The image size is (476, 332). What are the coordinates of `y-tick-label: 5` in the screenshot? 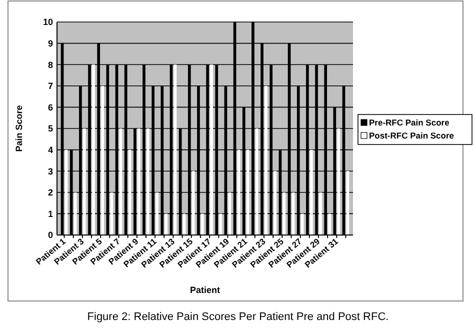 It's located at (50, 129).